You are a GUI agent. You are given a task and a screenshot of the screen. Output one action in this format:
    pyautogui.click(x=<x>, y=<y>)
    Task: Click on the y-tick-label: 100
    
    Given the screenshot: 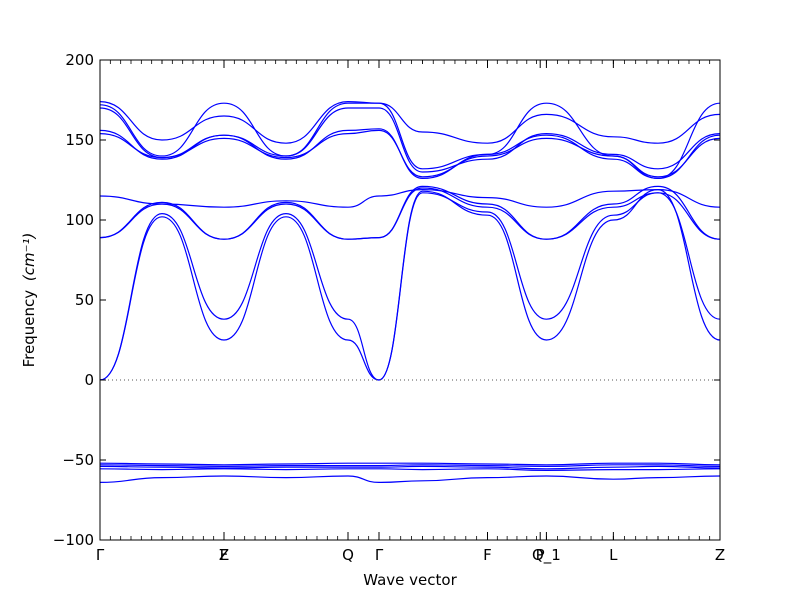 What is the action you would take?
    pyautogui.click(x=79, y=220)
    